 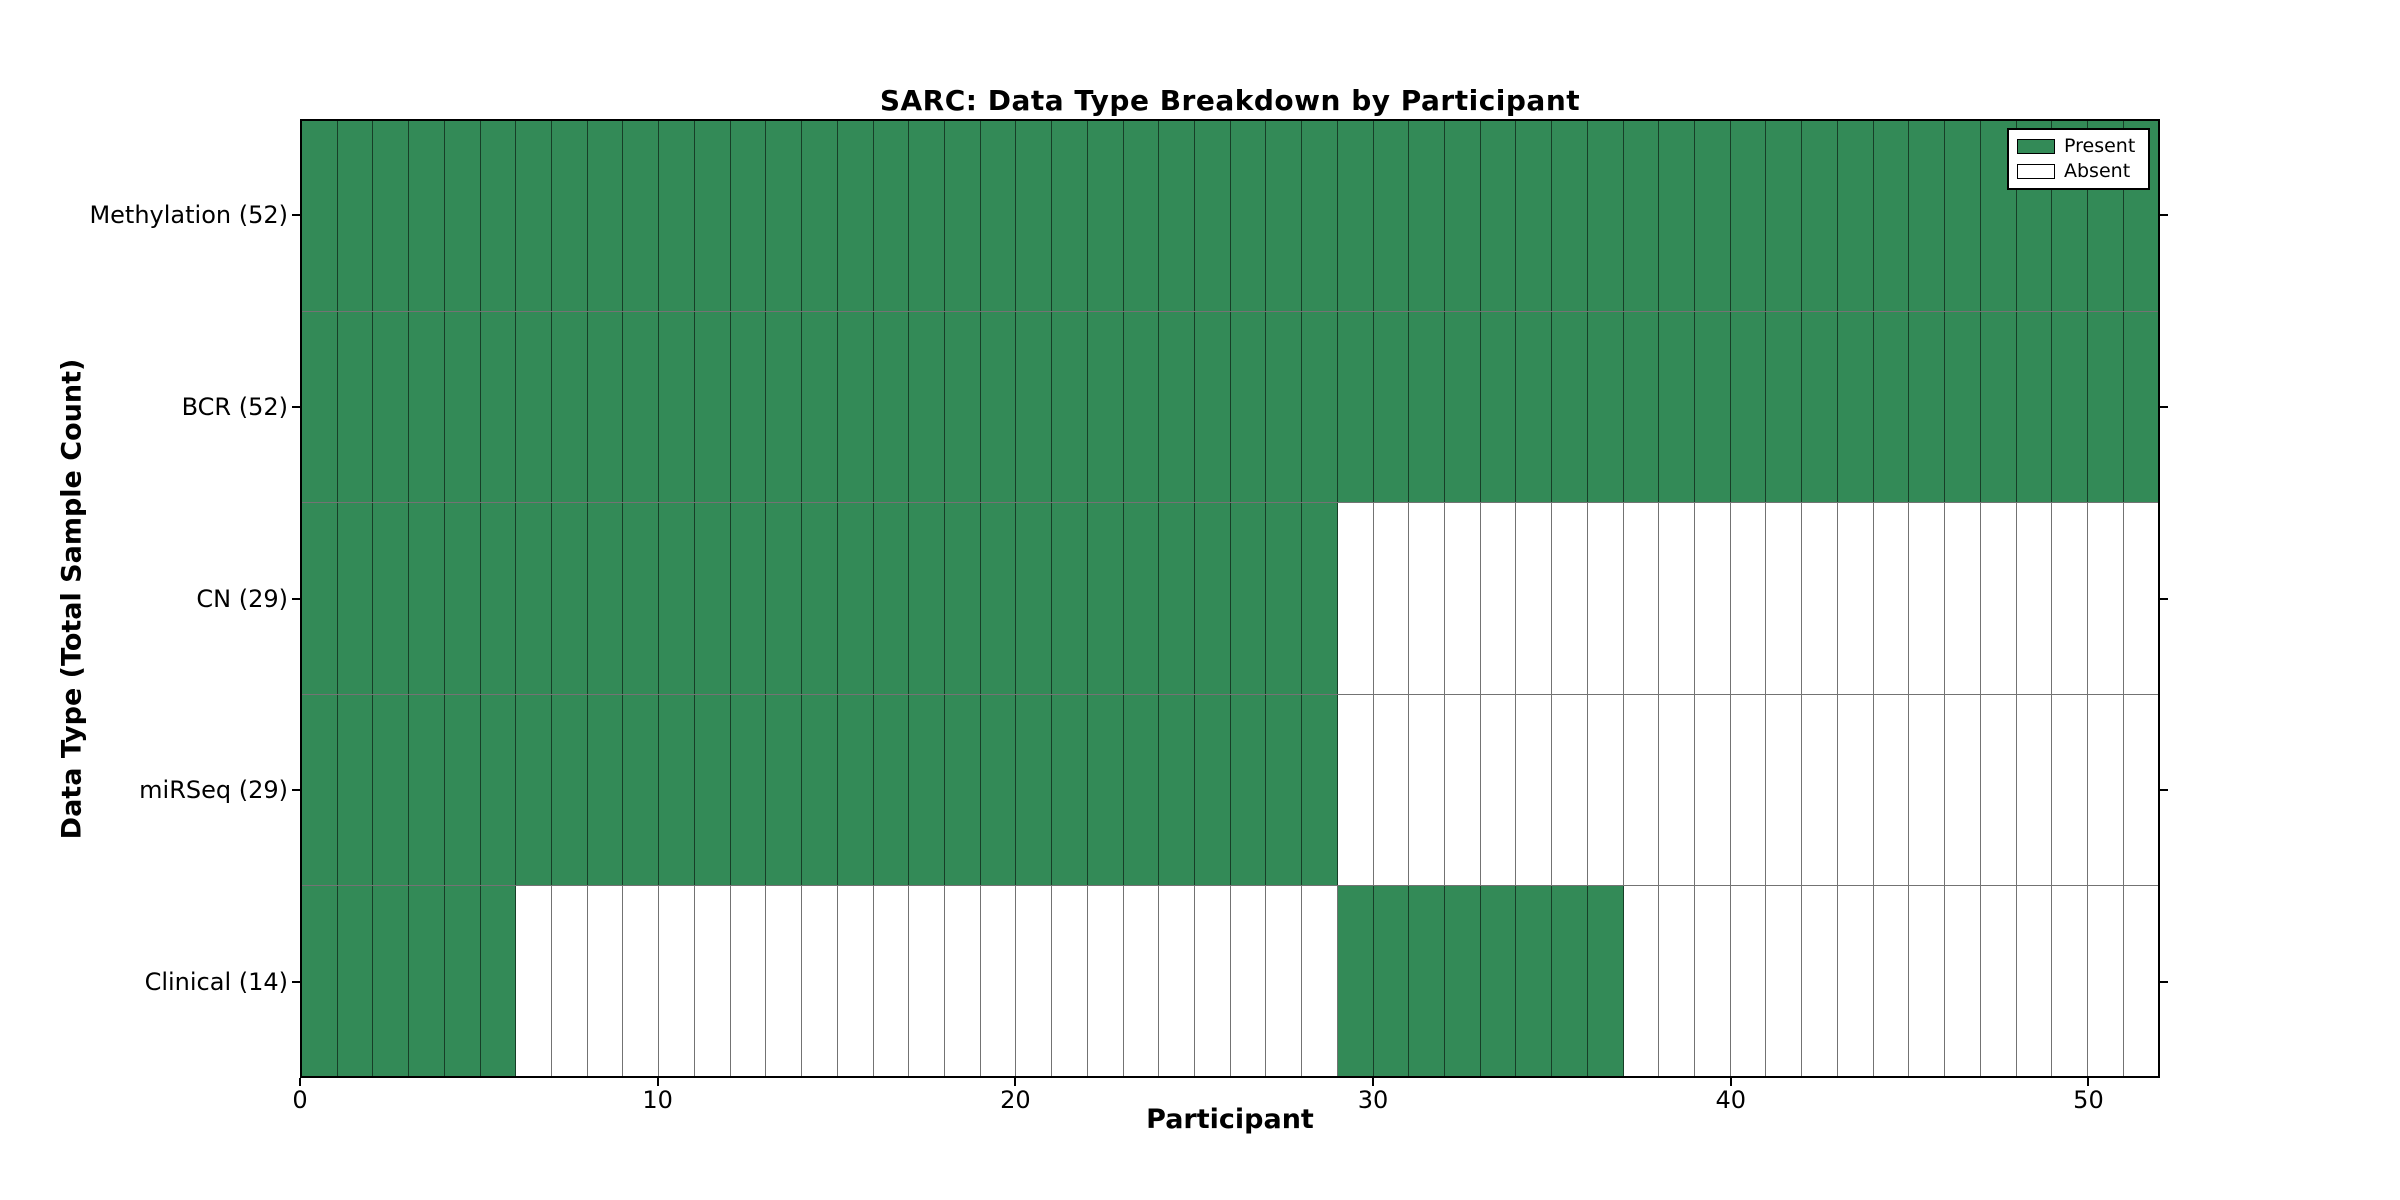 What do you see at coordinates (657, 1100) in the screenshot?
I see `x-tick-label-10: 10` at bounding box center [657, 1100].